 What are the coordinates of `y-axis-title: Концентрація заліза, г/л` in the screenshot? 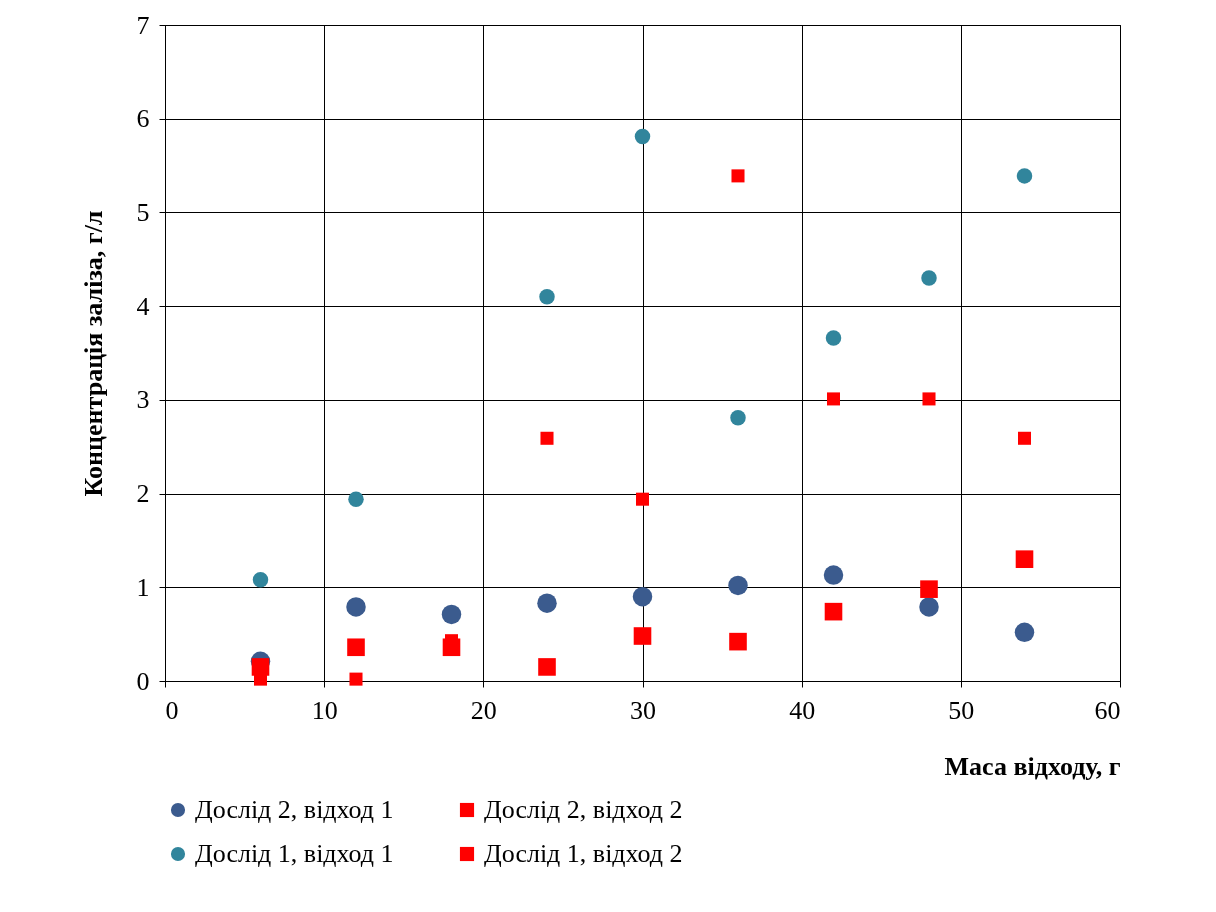 It's located at (93, 353).